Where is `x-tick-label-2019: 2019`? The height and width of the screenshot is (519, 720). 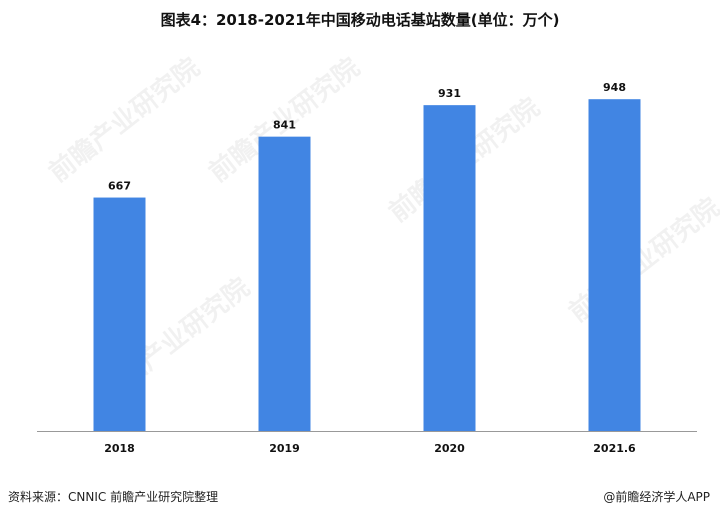
x-tick-label-2019: 2019 is located at coordinates (284, 448).